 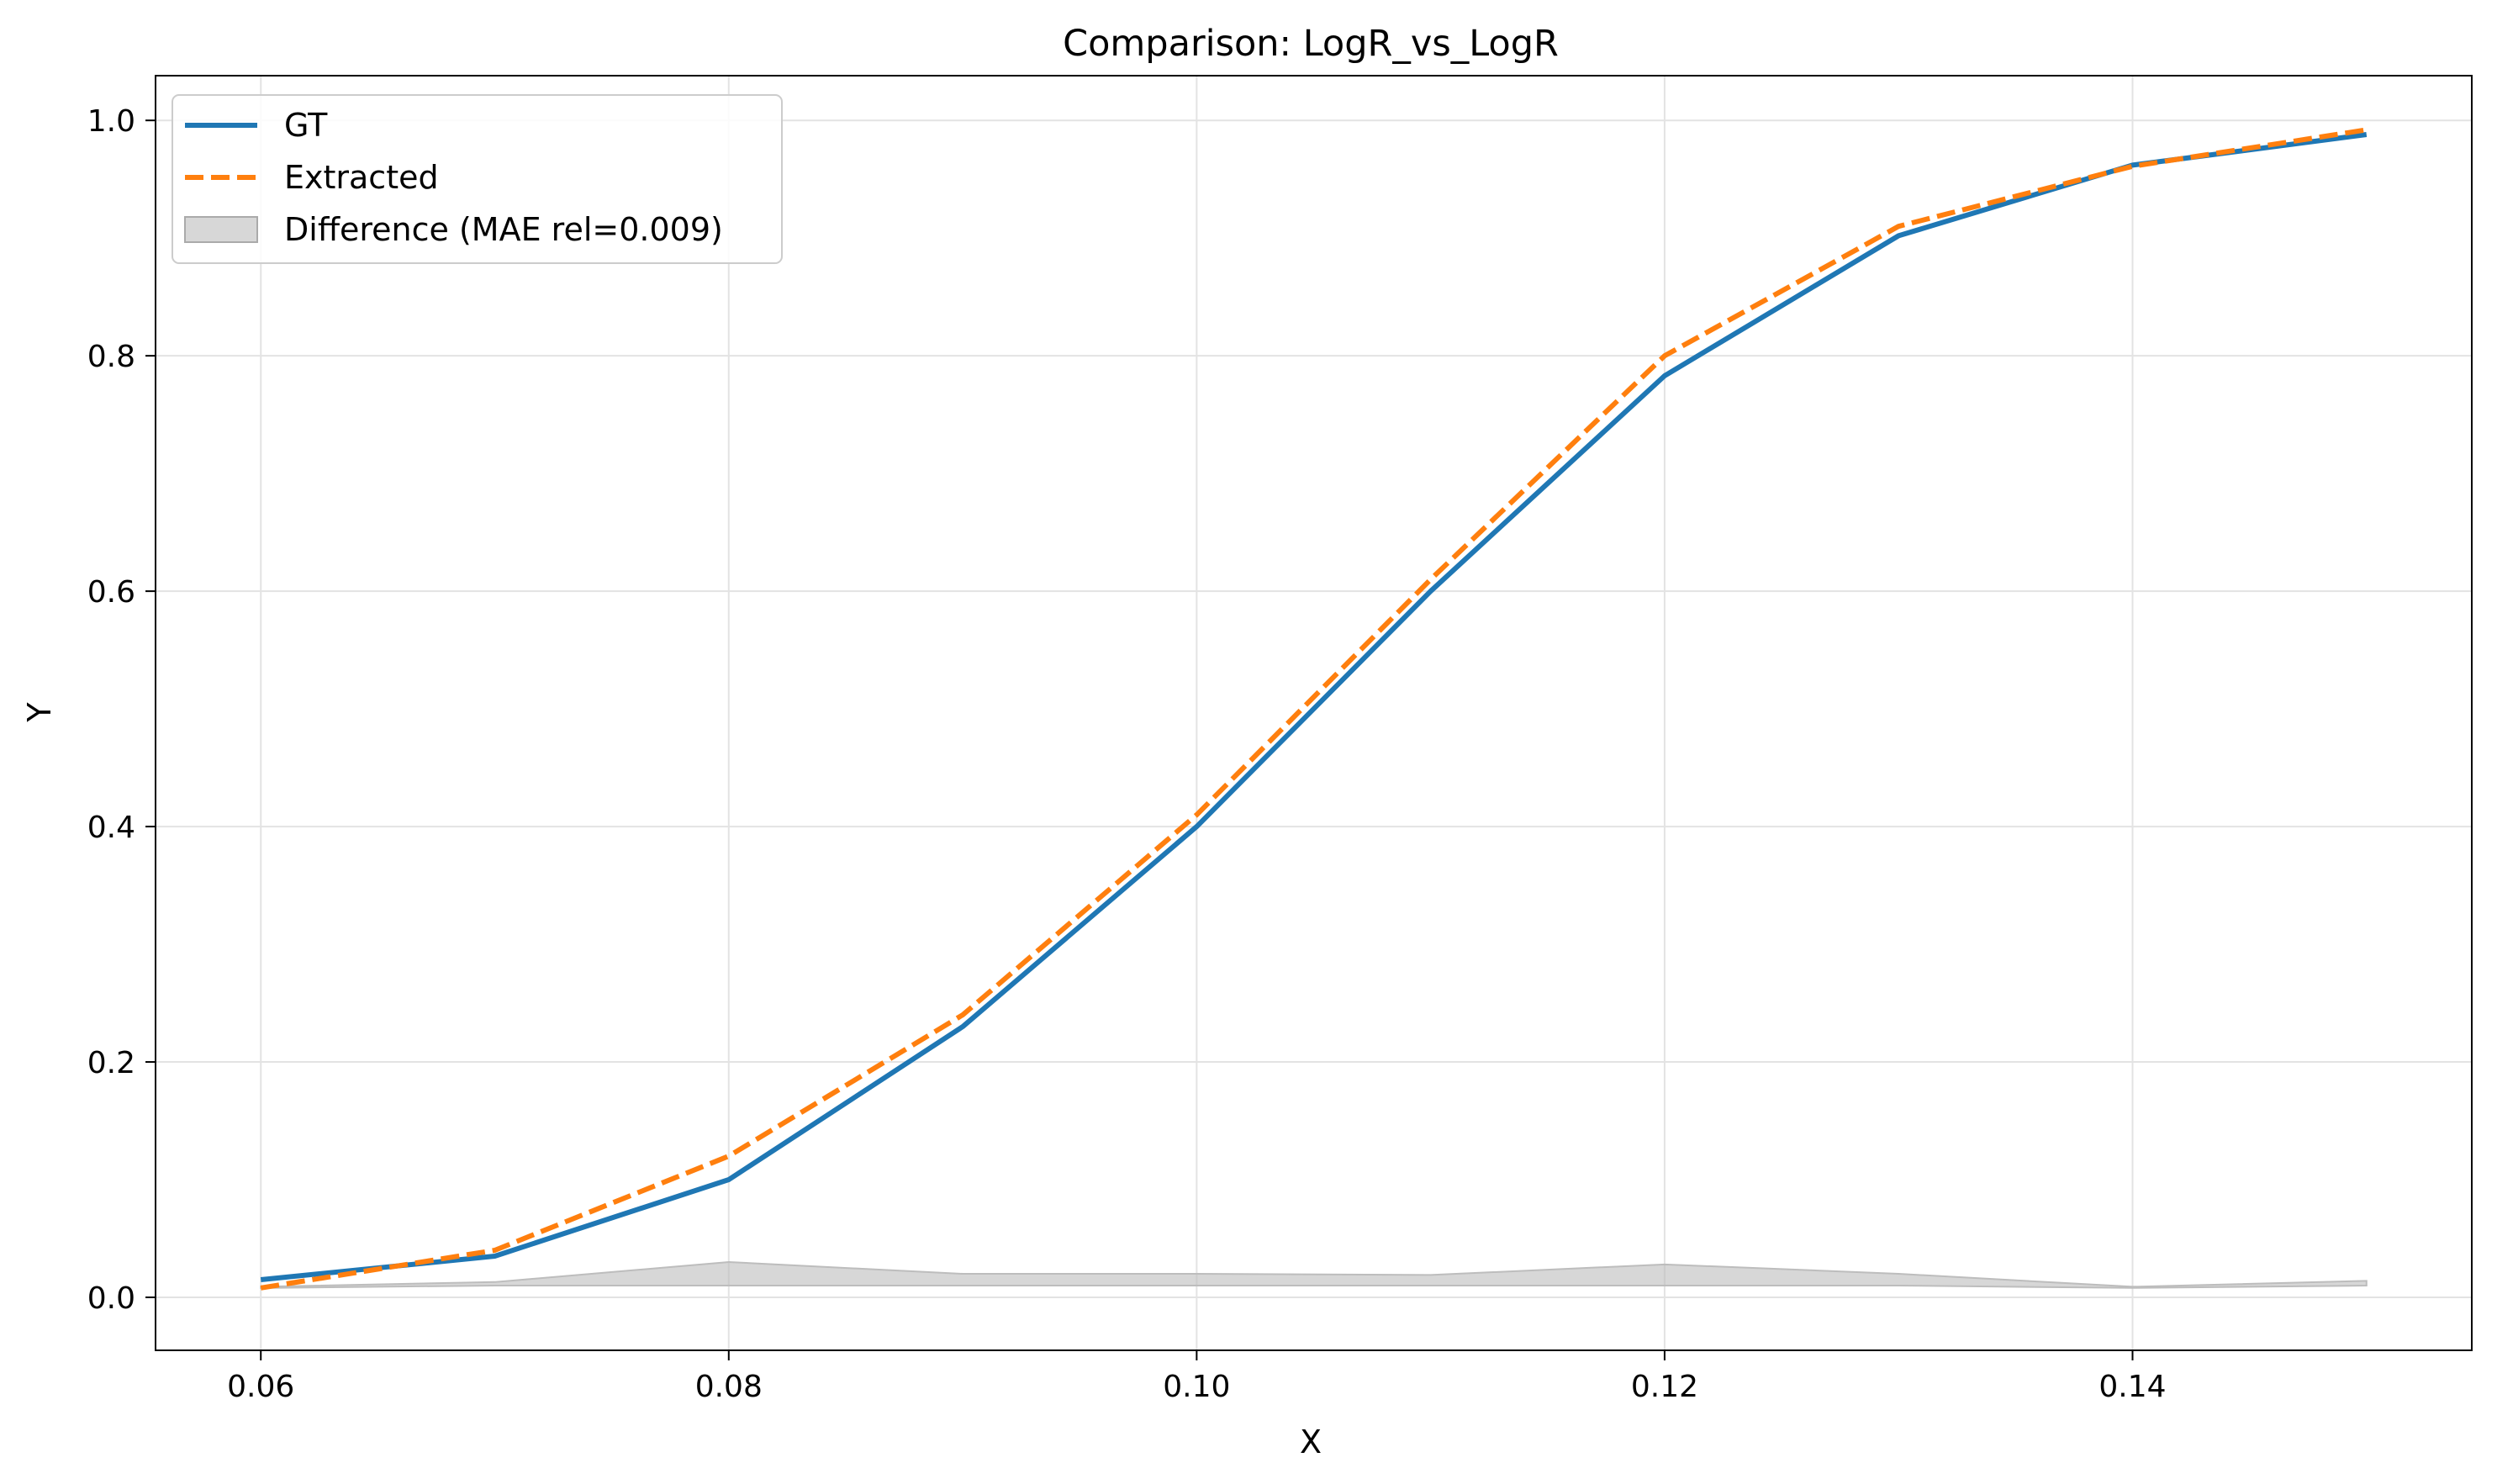 I want to click on legend-label-gt: GT, so click(x=306, y=126).